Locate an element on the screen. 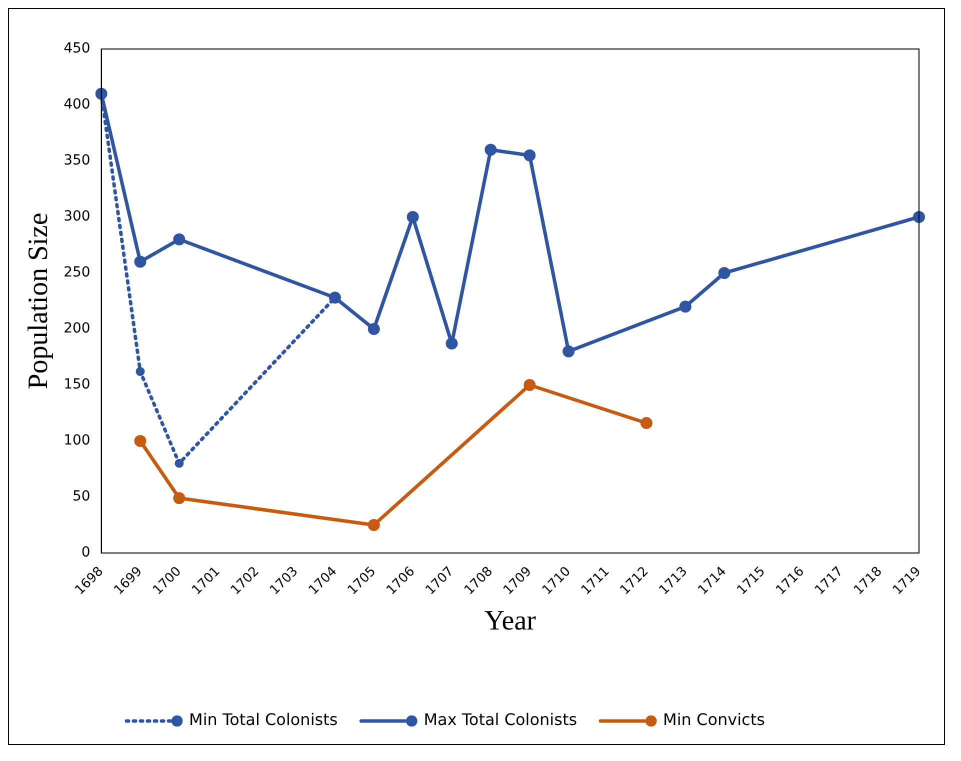  y-tick-label: 150 is located at coordinates (77, 384).